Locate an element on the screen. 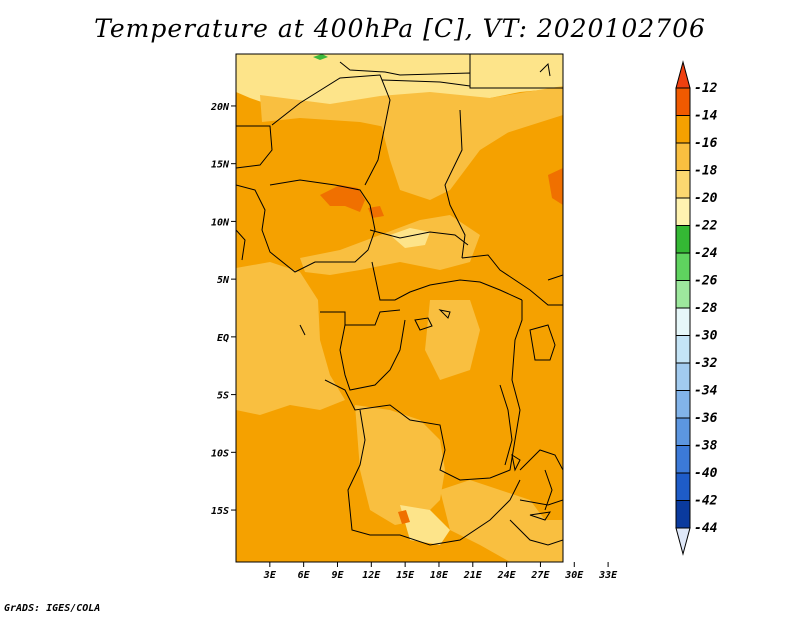 This screenshot has width=800, height=618. field-pale-south is located at coordinates (425, 525).